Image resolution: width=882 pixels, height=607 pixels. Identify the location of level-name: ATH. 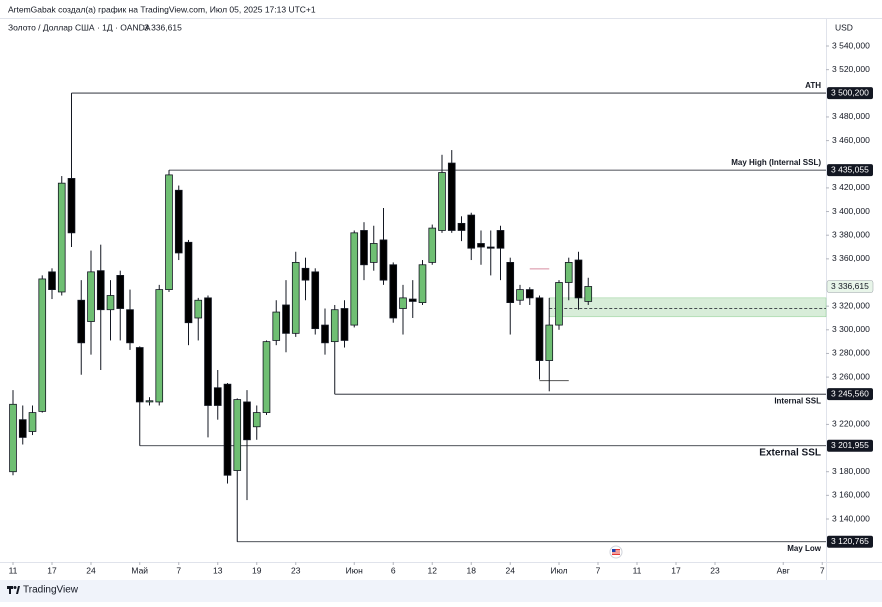
(813, 85).